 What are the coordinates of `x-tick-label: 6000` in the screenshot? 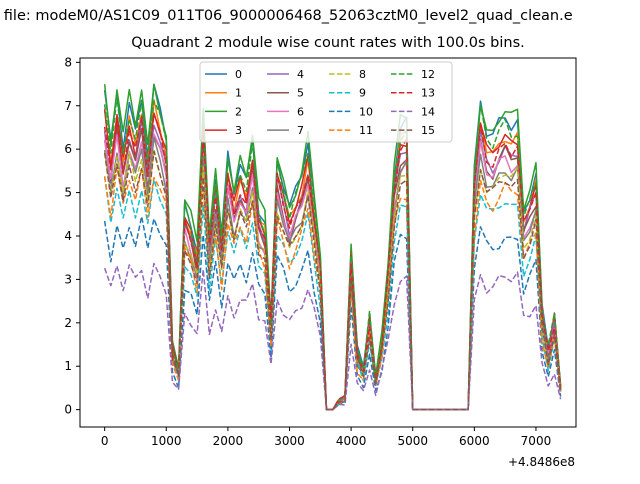 It's located at (474, 441).